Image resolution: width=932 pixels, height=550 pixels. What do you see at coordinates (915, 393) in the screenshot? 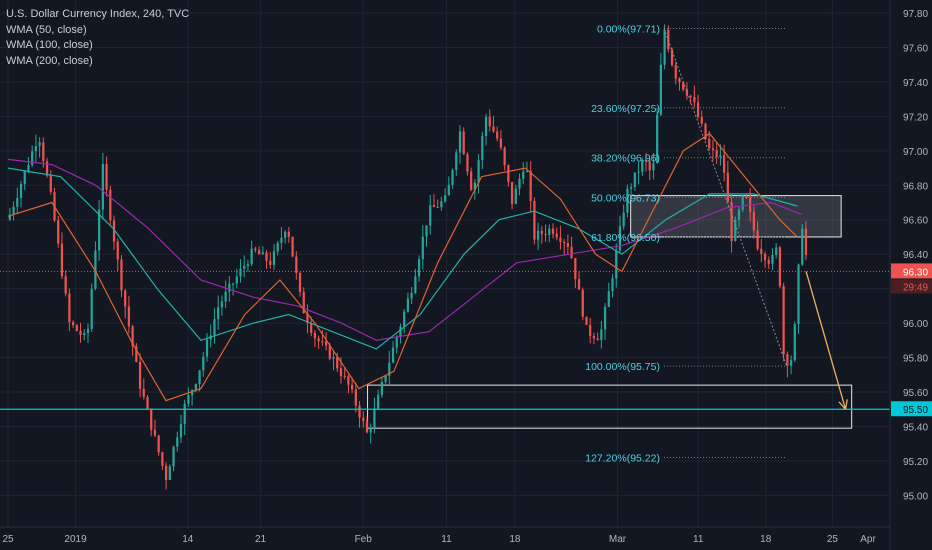
I see `y-tick-label: 95.60` at bounding box center [915, 393].